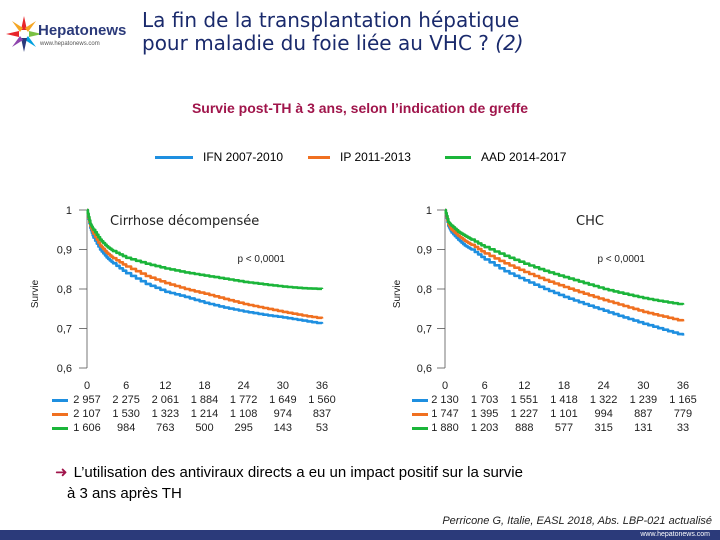 This screenshot has width=720, height=540. What do you see at coordinates (282, 414) in the screenshot?
I see `at-risk-cell: 974` at bounding box center [282, 414].